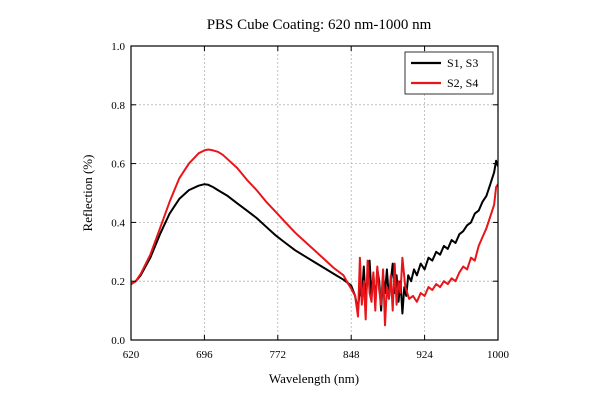 This screenshot has height=400, width=600. Describe the element at coordinates (118, 223) in the screenshot. I see `y-tick-label: 0.4` at that location.